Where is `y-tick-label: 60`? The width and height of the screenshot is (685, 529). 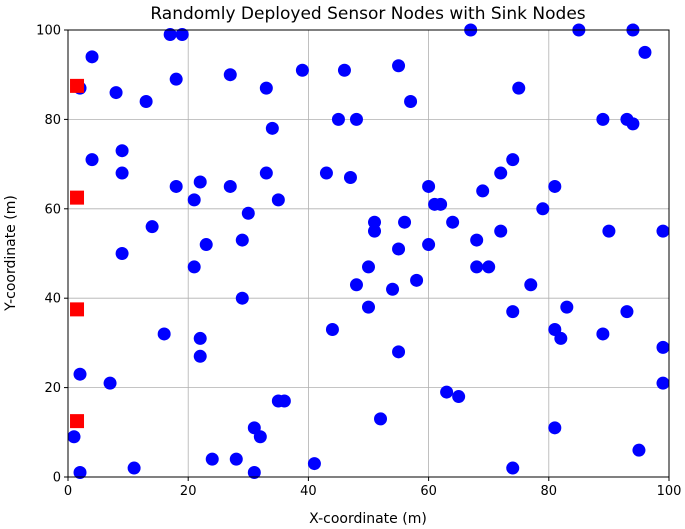 y-tick-label: 60 is located at coordinates (52, 209).